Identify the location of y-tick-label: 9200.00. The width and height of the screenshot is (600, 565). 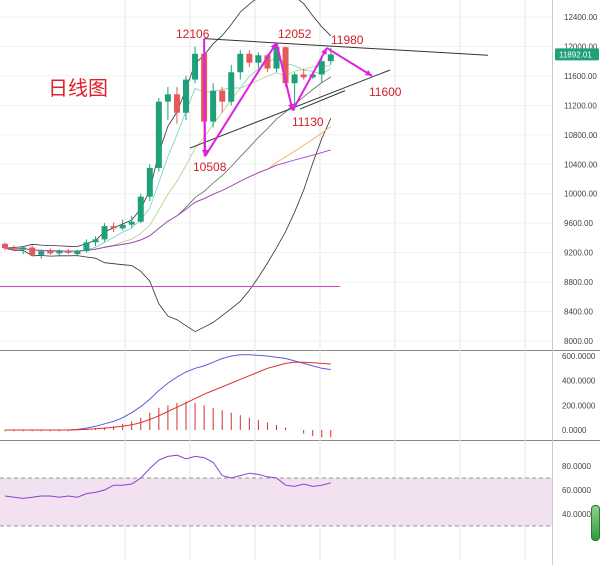
(578, 253).